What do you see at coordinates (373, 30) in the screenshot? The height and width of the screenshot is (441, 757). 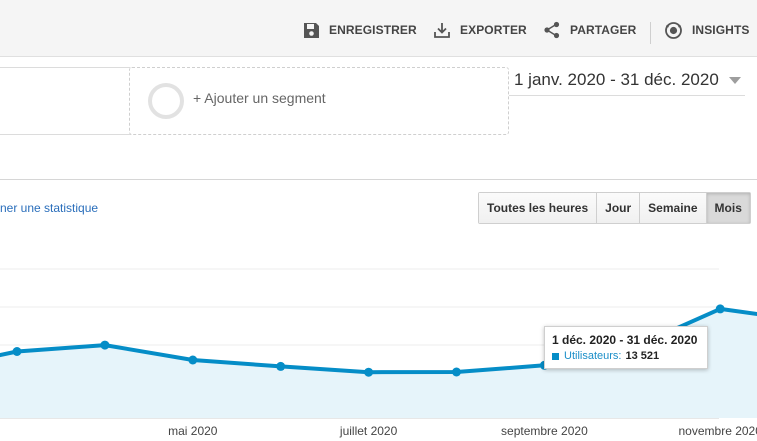 I see `save-label: ENREGISTRER` at bounding box center [373, 30].